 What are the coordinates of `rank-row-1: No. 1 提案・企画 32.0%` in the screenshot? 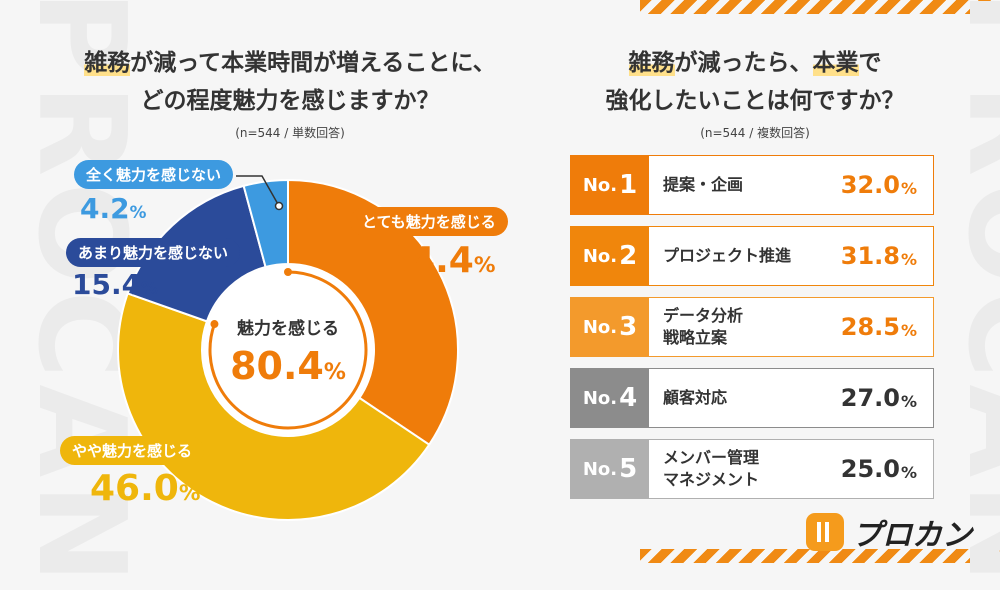 It's located at (752, 185).